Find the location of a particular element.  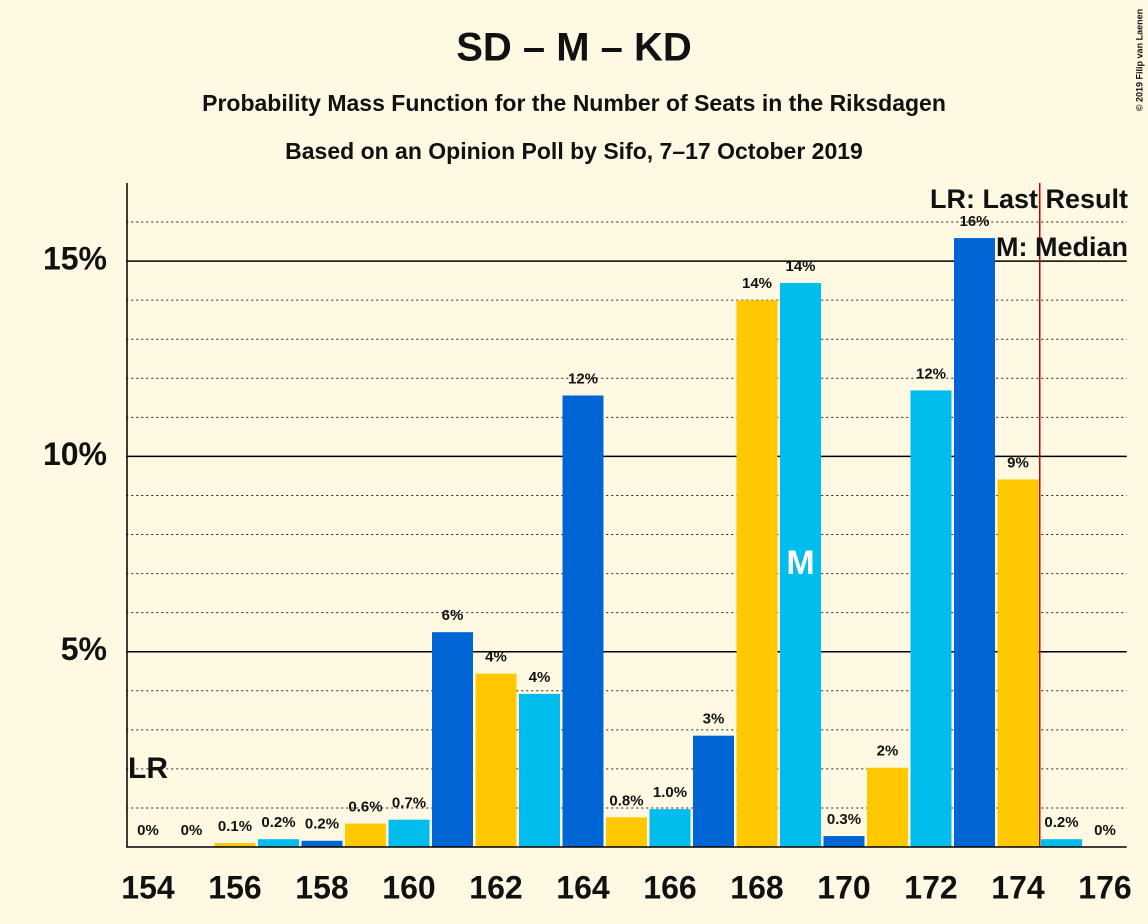

x-tick-label: 168 is located at coordinates (756, 887).